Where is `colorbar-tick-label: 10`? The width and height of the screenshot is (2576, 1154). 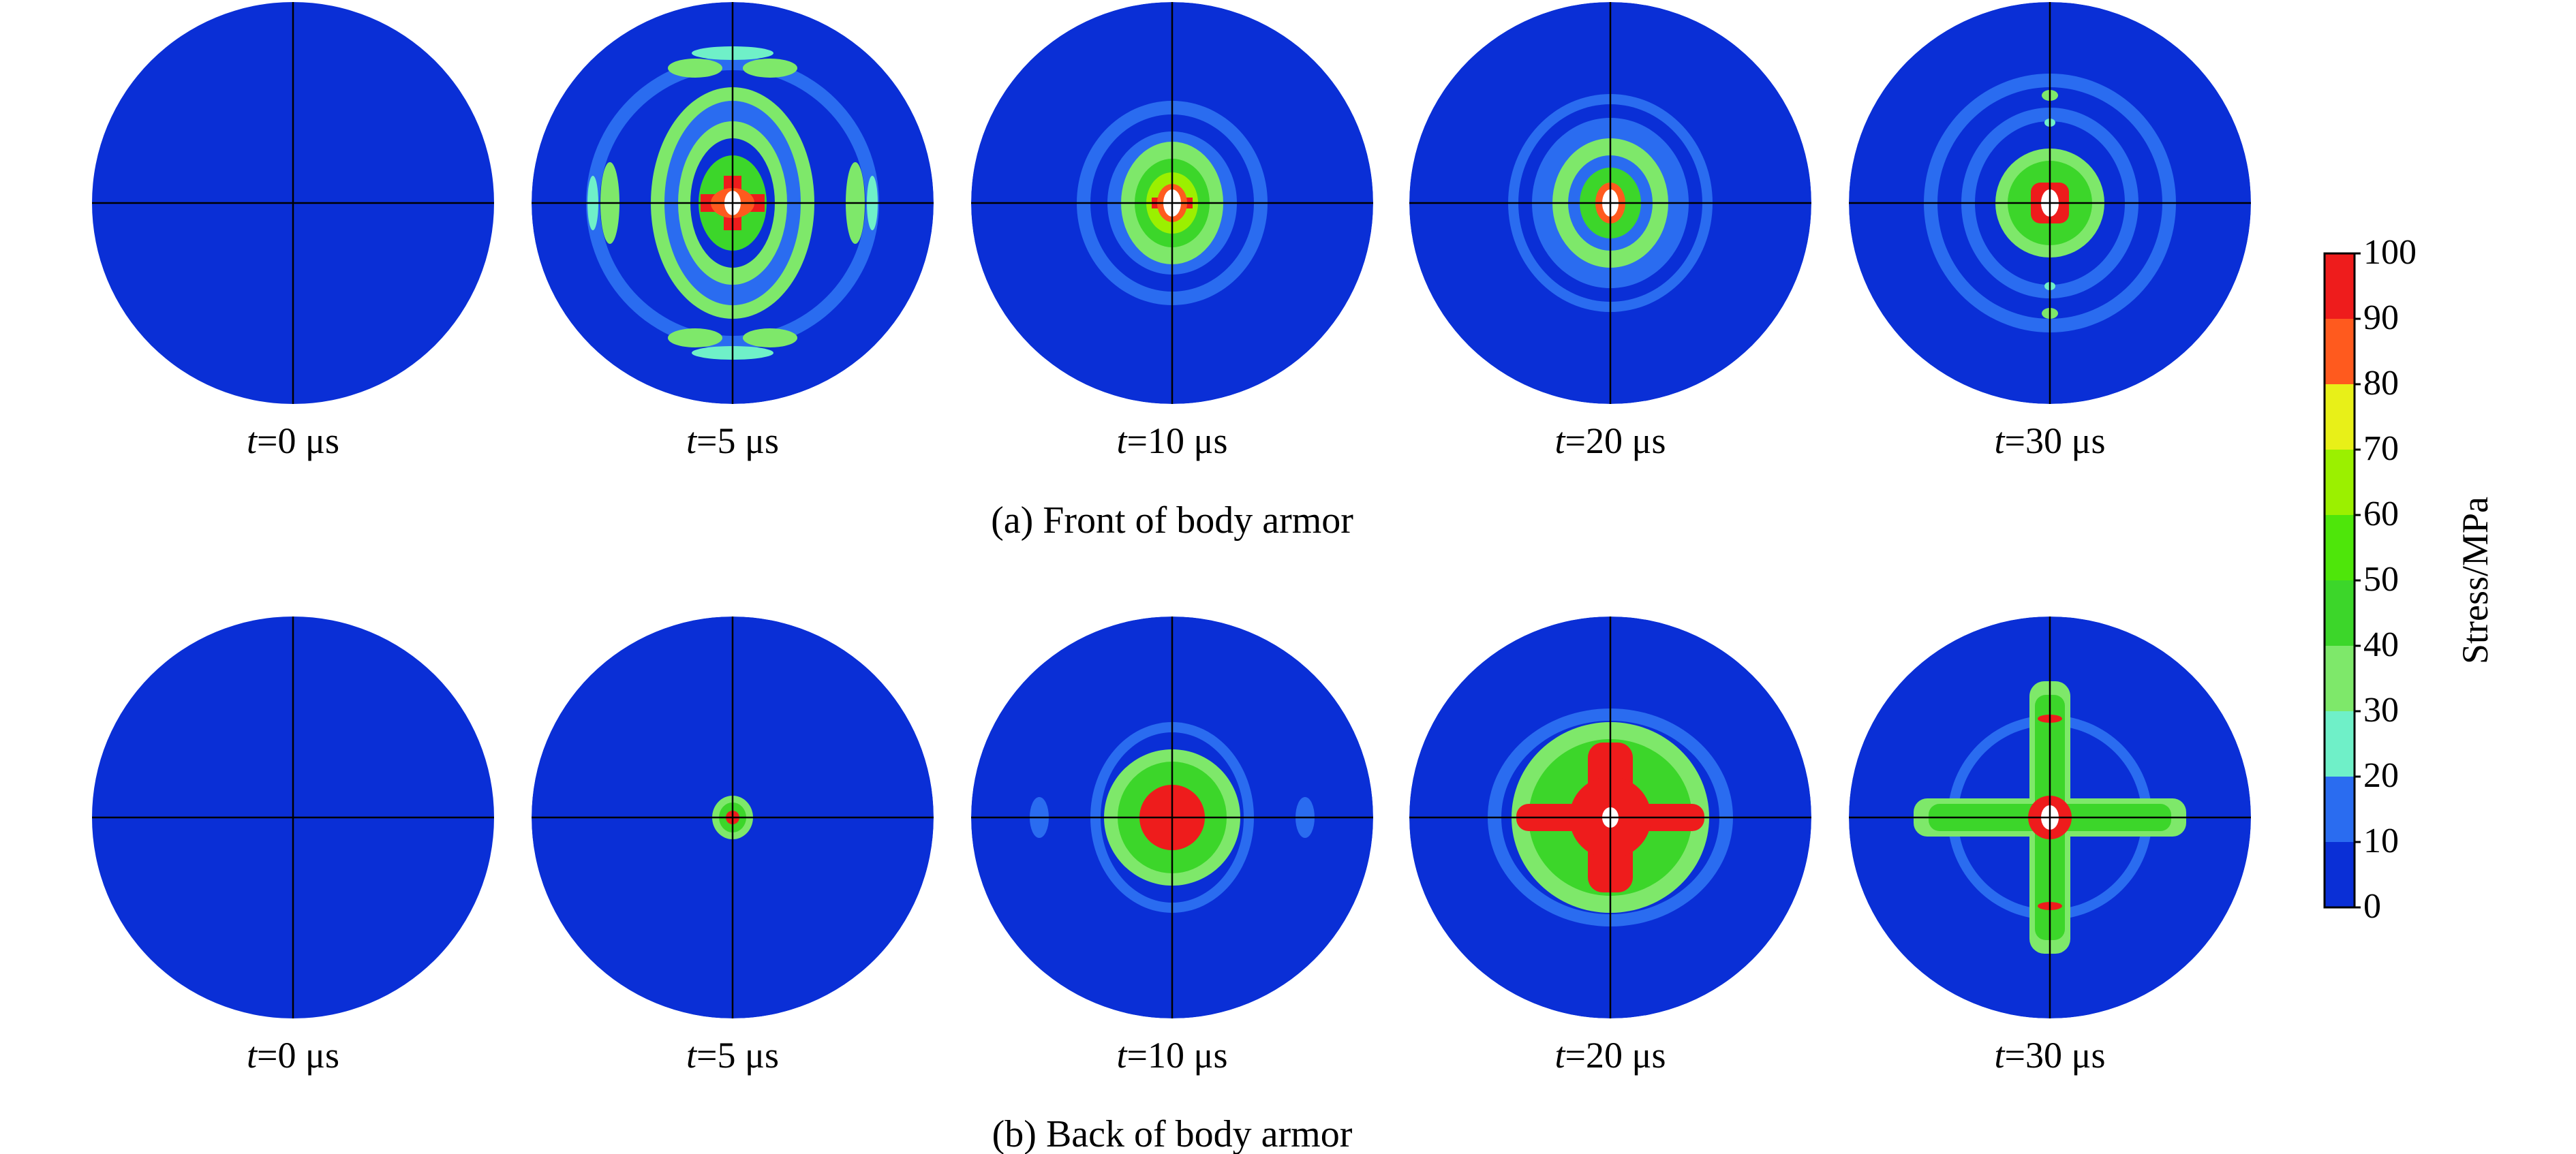 colorbar-tick-label: 10 is located at coordinates (2381, 841).